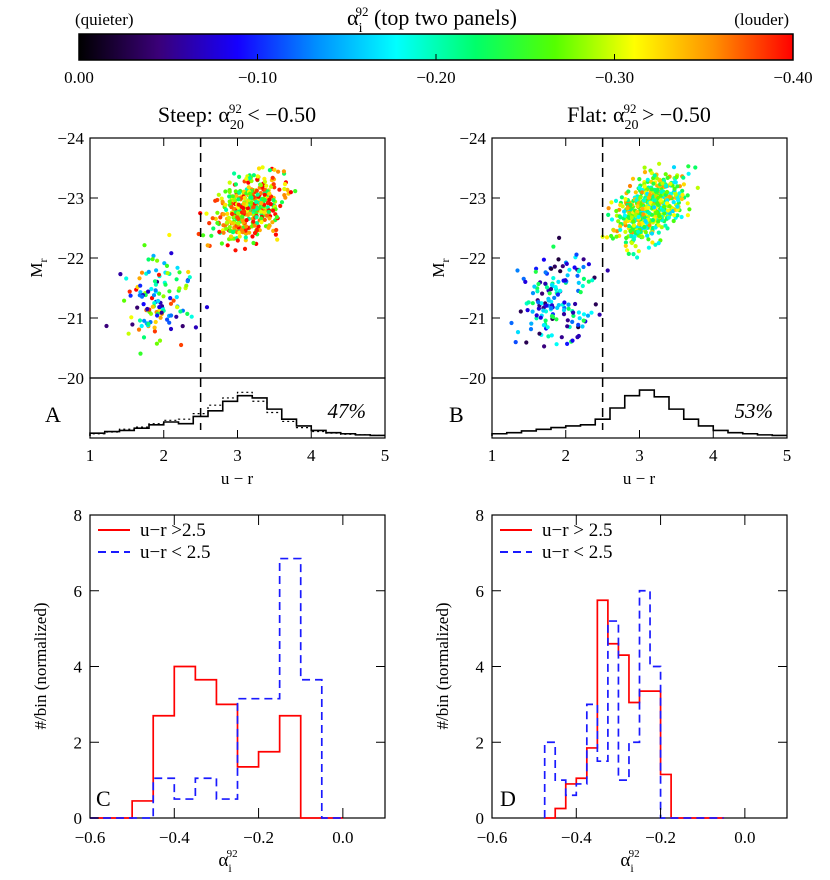 This screenshot has width=830, height=880. What do you see at coordinates (472, 378) in the screenshot?
I see `y-tick-label: −20` at bounding box center [472, 378].